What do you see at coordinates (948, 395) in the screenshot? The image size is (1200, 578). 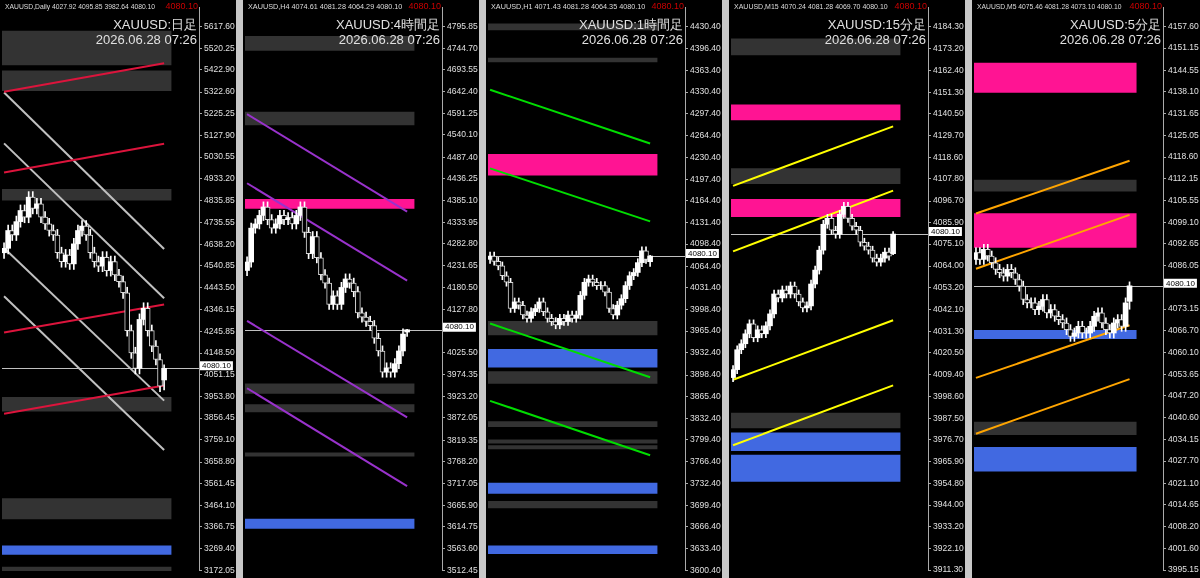 I see `y-tick-label: 3998.60` at bounding box center [948, 395].